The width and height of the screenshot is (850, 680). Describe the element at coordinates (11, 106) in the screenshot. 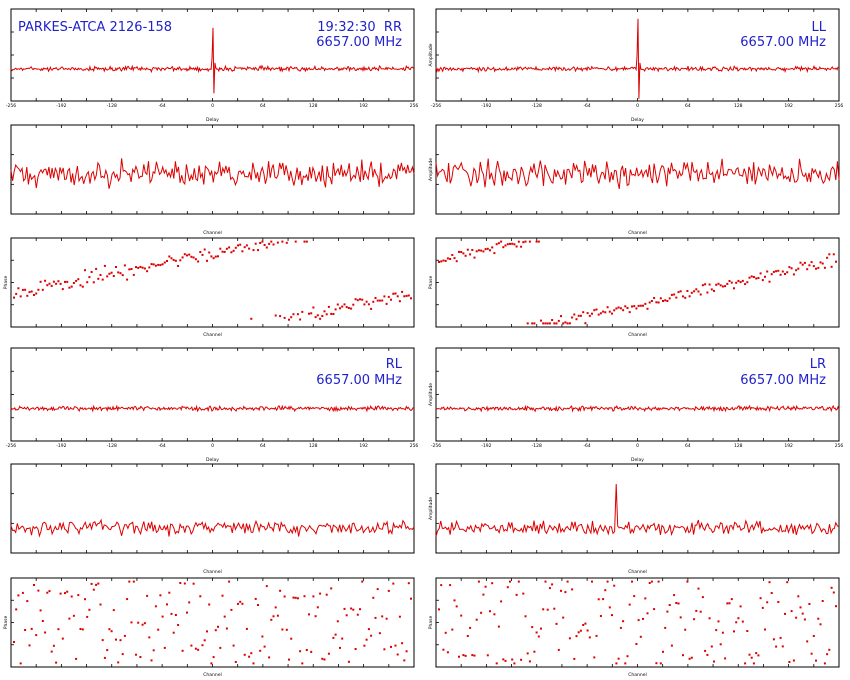

I see `rr-delay-tick-label: -256` at that location.